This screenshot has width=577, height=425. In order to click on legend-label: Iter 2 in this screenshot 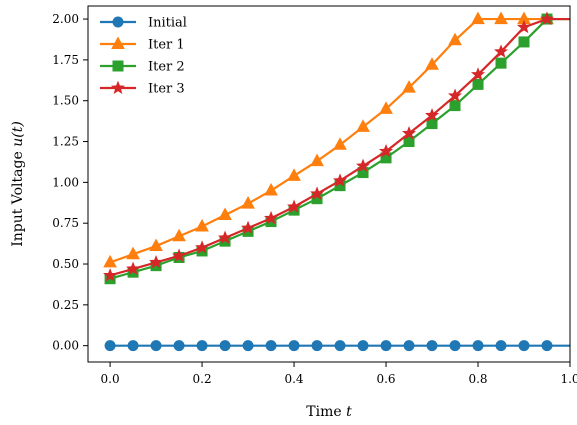, I will do `click(166, 67)`.